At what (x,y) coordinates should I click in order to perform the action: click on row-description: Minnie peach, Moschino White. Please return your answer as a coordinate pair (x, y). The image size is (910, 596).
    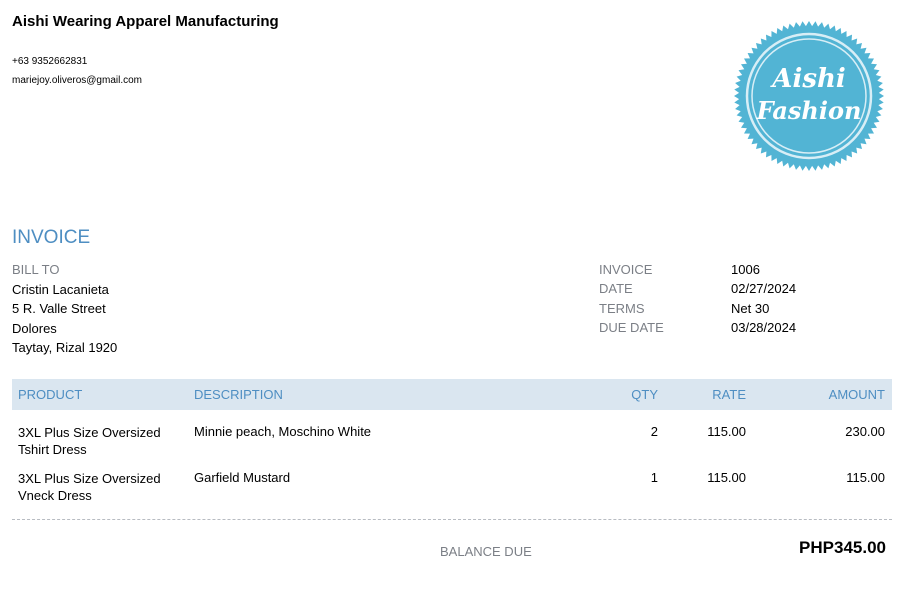
    Looking at the image, I should click on (283, 431).